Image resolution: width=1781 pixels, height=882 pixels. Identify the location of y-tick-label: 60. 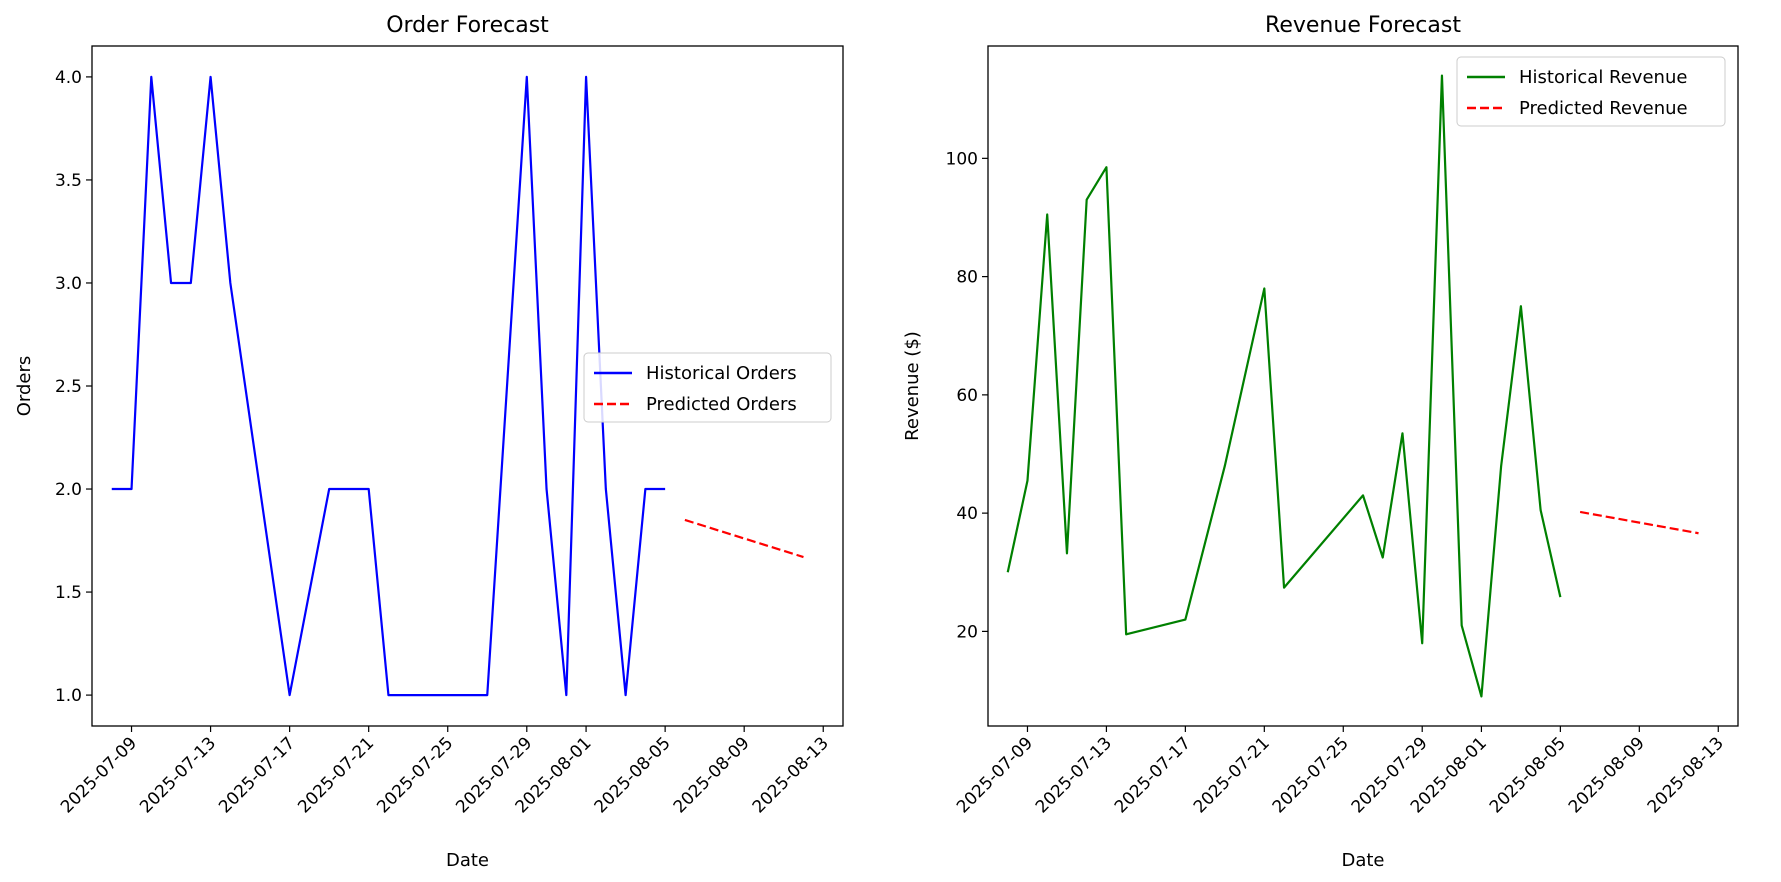
(967, 396).